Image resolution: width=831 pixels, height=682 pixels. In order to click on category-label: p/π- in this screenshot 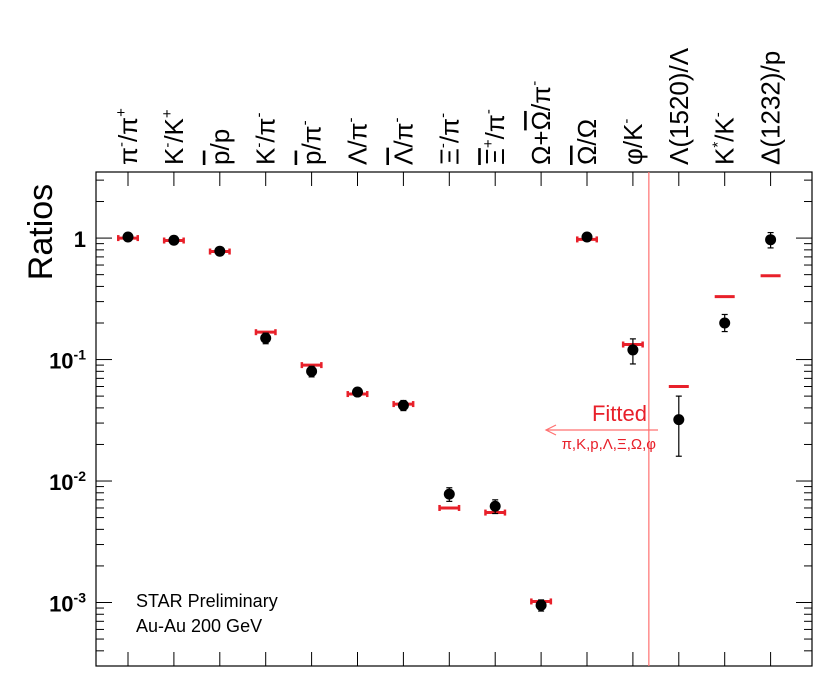, I will do `click(312, 142)`.